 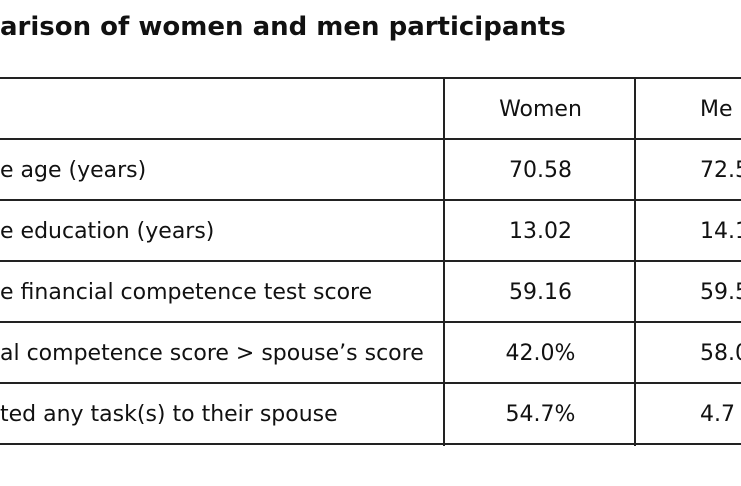 I want to click on row-label: e financial competence test score, so click(x=186, y=292).